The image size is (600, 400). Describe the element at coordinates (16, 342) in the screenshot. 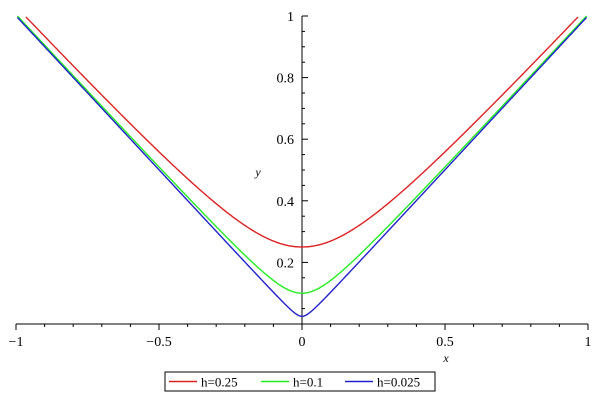

I see `x-tick-label: −1` at that location.